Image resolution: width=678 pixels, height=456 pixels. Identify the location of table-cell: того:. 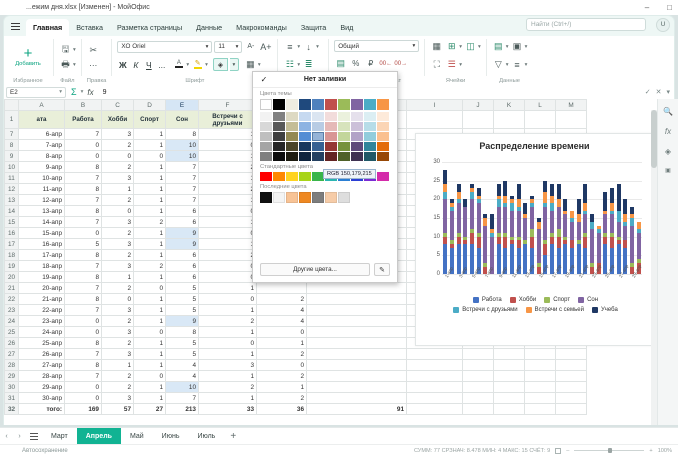
(41, 409).